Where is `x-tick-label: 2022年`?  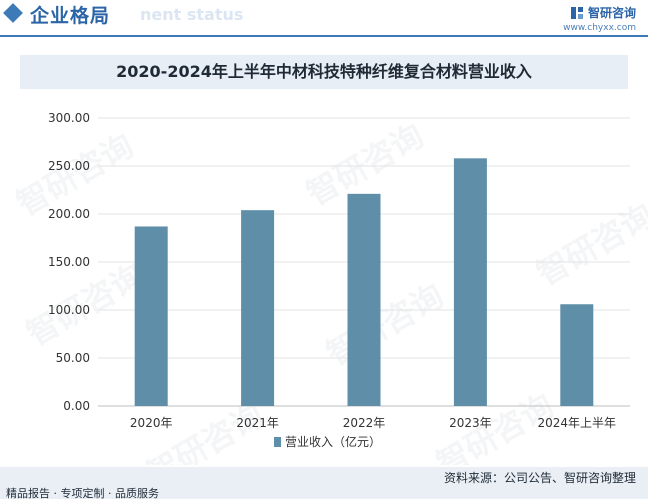 x-tick-label: 2022年 is located at coordinates (364, 423).